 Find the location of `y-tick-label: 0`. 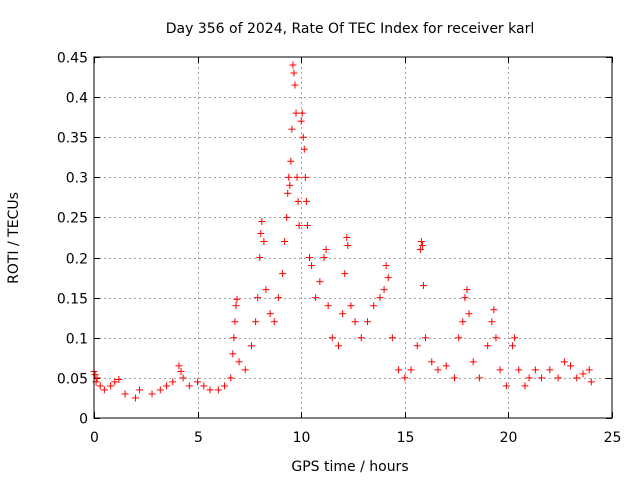

y-tick-label: 0 is located at coordinates (83, 420).